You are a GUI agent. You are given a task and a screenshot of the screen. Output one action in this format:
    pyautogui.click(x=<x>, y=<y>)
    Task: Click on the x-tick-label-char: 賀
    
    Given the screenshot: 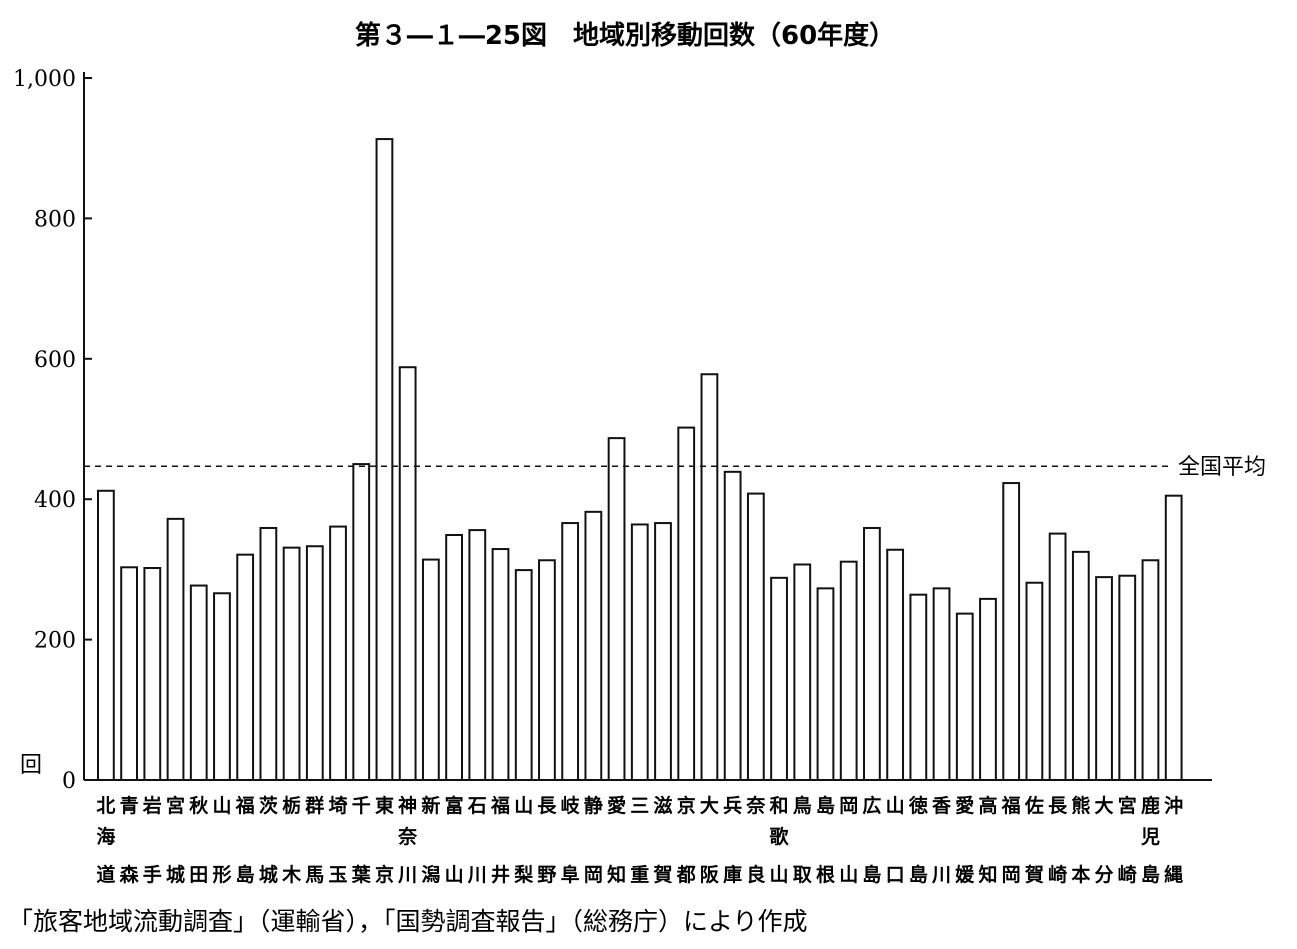 What is the action you would take?
    pyautogui.click(x=1034, y=875)
    